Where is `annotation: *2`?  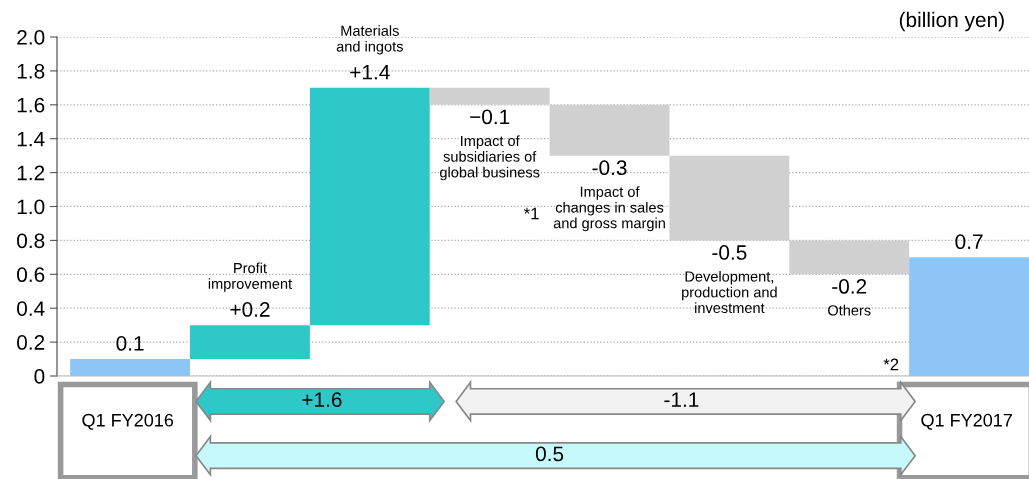
annotation: *2 is located at coordinates (891, 364).